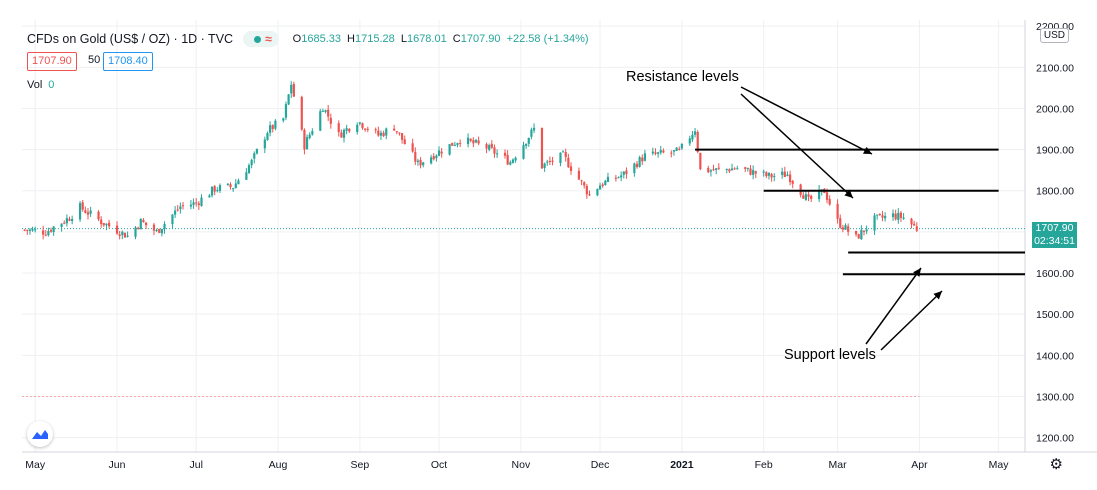 The height and width of the screenshot is (490, 1097). What do you see at coordinates (806, 120) in the screenshot?
I see `resistance-arrow-upper` at bounding box center [806, 120].